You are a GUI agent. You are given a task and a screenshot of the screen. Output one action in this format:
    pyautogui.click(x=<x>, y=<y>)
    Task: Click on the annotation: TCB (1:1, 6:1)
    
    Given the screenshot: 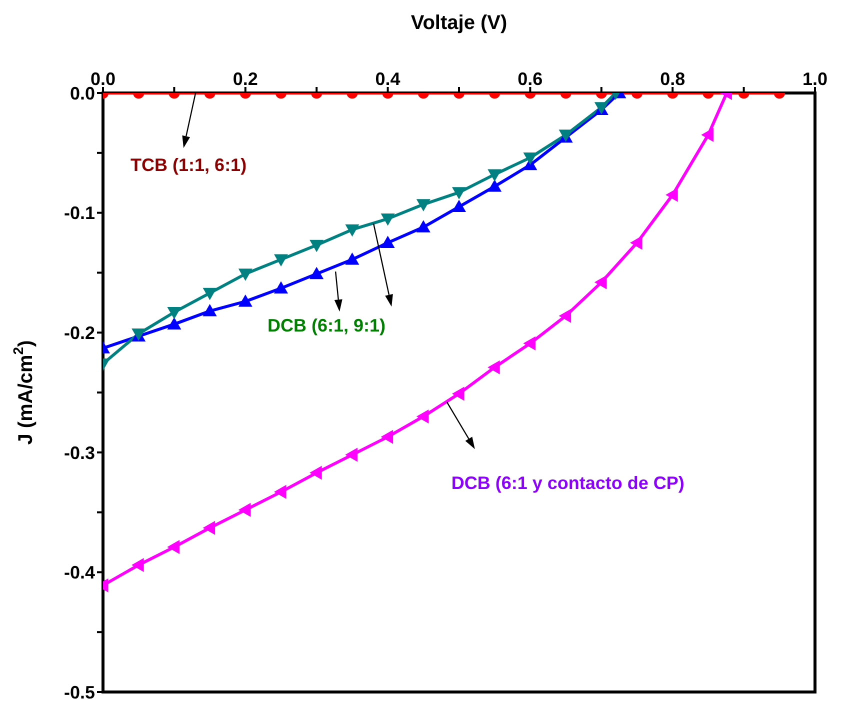 What is the action you would take?
    pyautogui.click(x=188, y=164)
    